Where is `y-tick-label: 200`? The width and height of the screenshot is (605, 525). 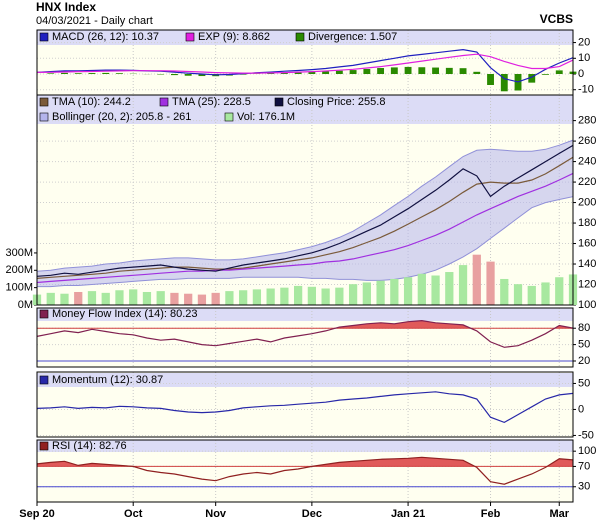
y-tick-label: 200 is located at coordinates (587, 202).